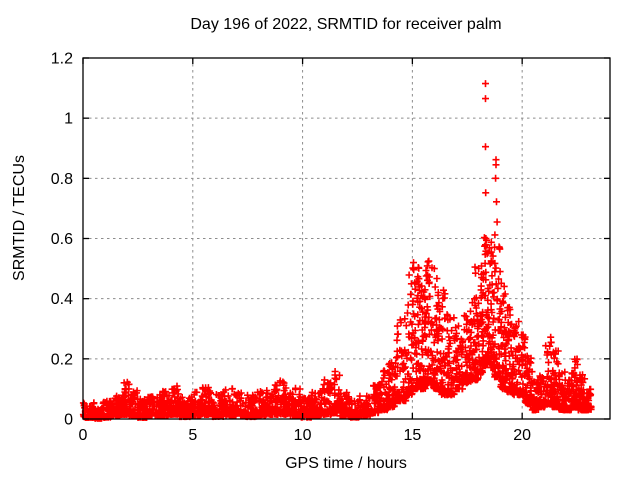  Describe the element at coordinates (62, 59) in the screenshot. I see `y-tick-label: 1.2` at that location.